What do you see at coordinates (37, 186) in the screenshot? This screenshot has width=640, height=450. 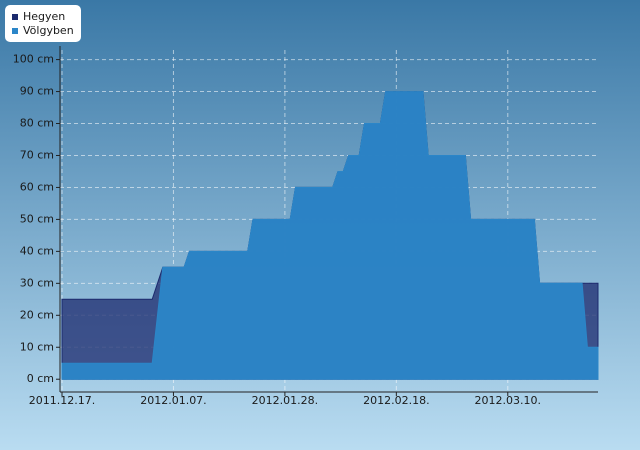 I see `y-tick-label: 60 cm` at bounding box center [37, 186].